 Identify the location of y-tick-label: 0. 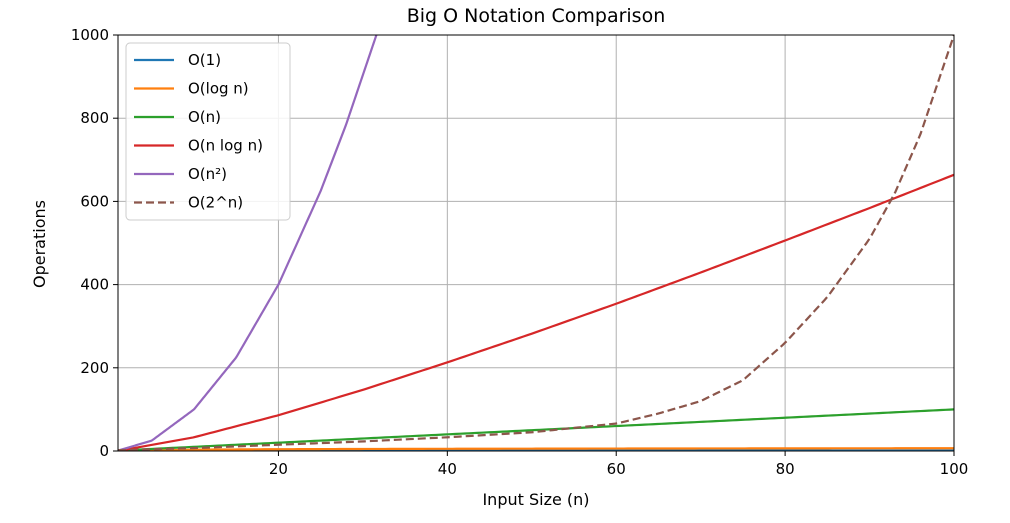
(104, 451).